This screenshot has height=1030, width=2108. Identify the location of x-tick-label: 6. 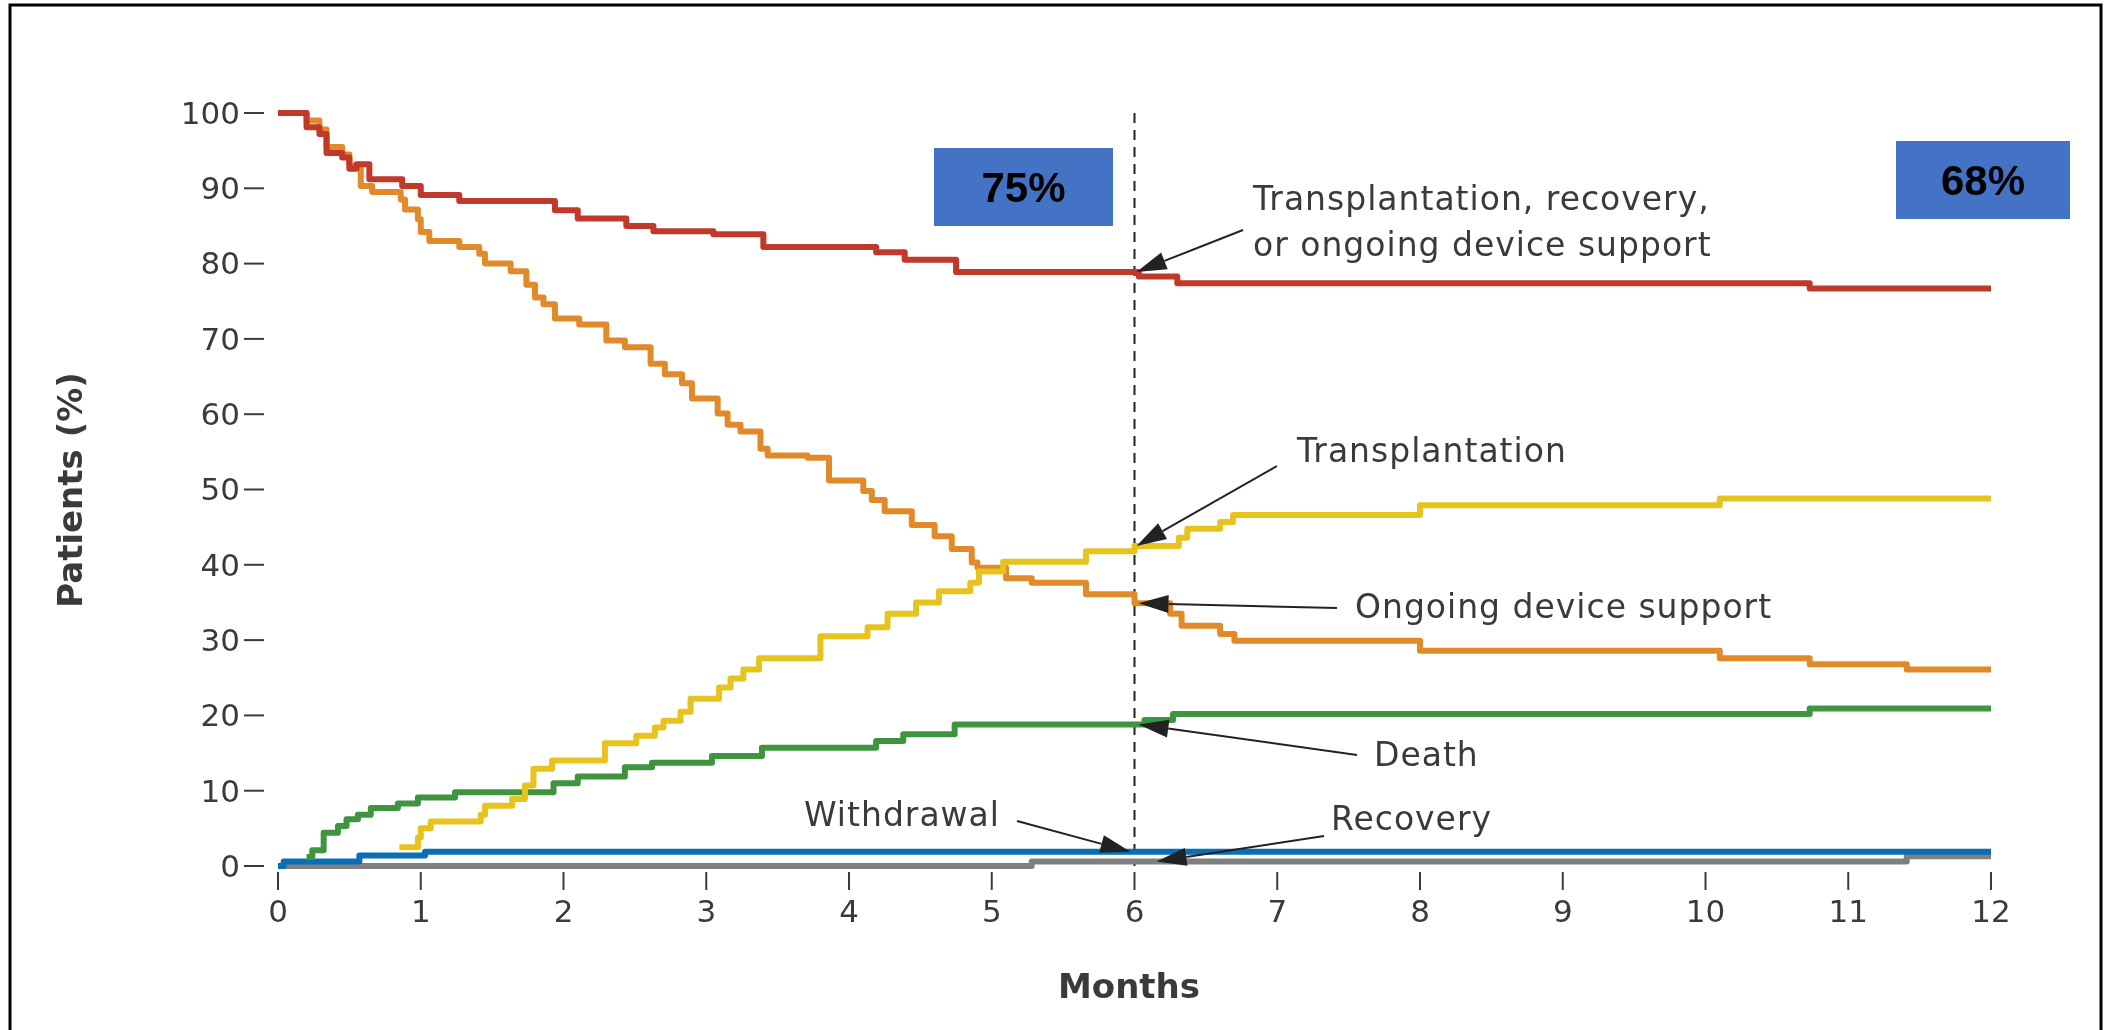
(1134, 911).